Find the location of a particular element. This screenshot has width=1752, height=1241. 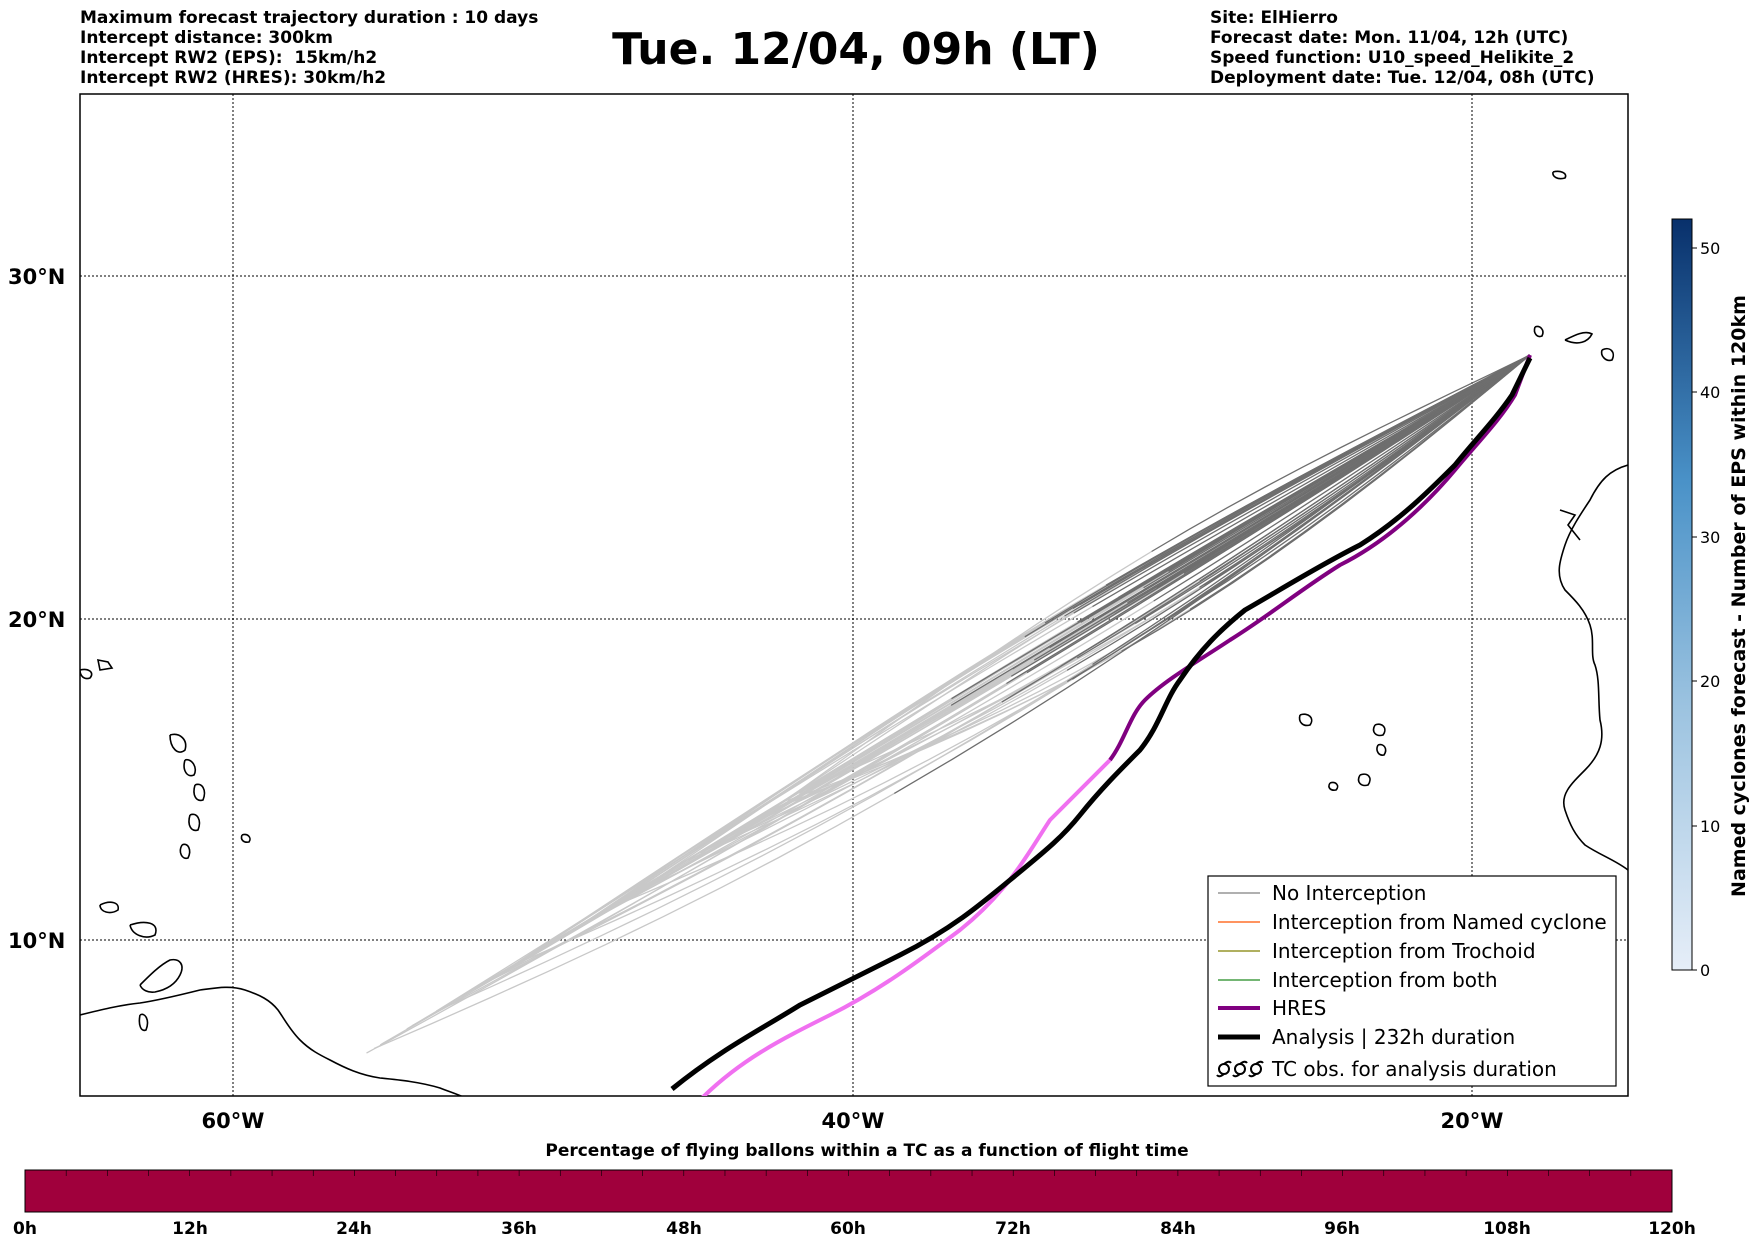

legend-label: No Interception is located at coordinates (1349, 893).